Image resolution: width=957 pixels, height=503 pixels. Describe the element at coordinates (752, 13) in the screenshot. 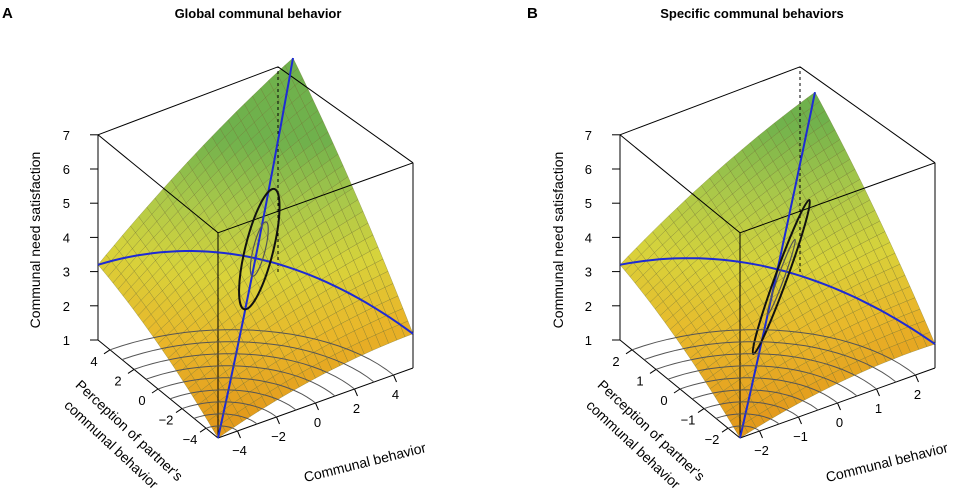

I see `panel-title-b: Specific communal behaviors` at that location.